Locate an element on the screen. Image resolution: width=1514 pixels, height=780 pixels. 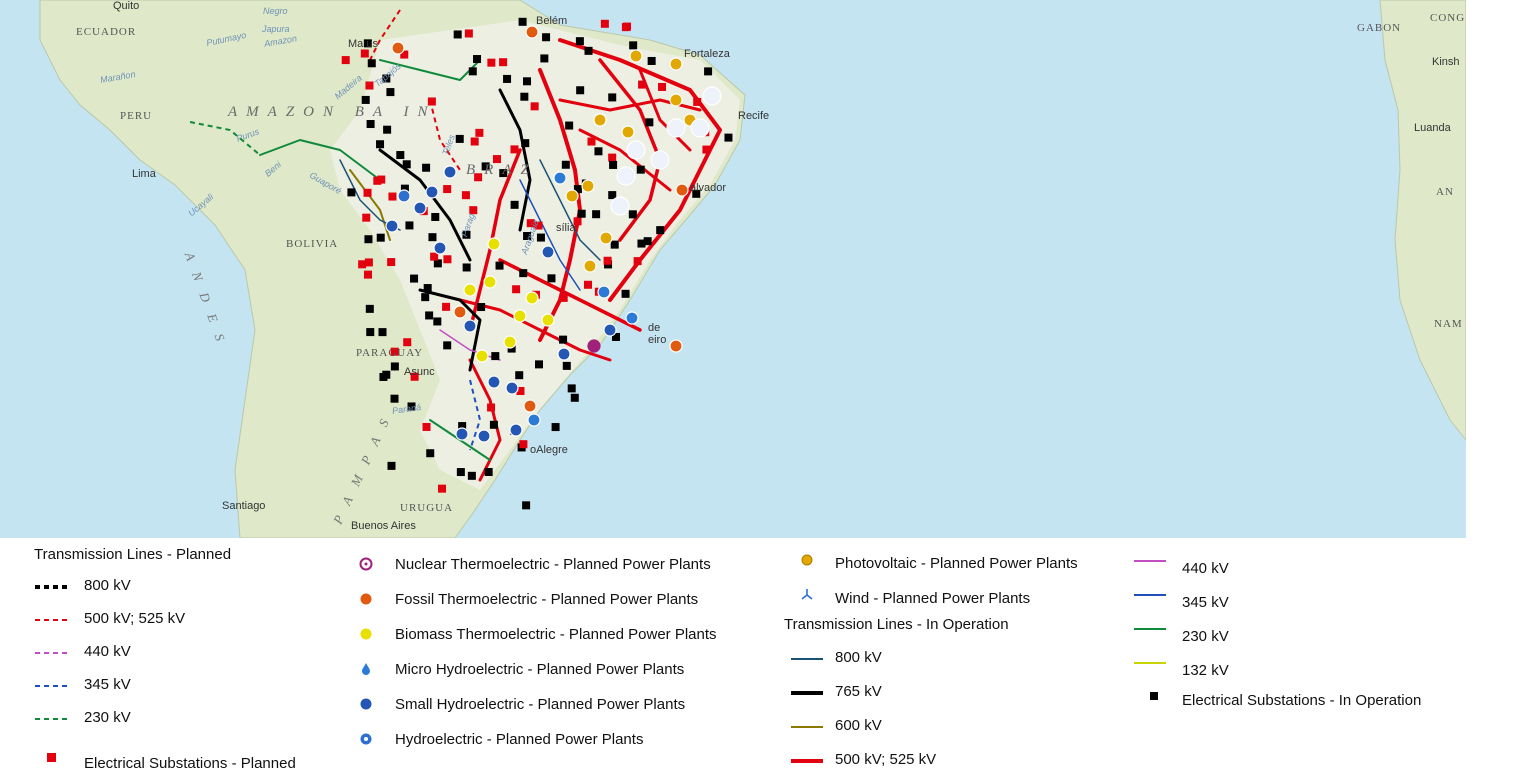
planned-line is located at coordinates (475, 415).